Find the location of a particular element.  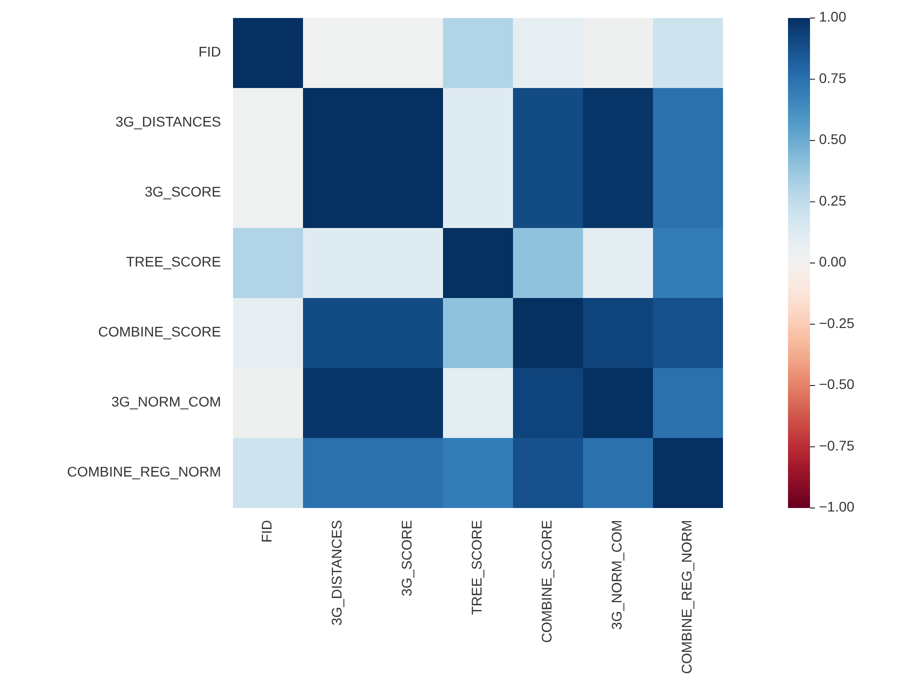

y-tick-label: FID is located at coordinates (209, 52).